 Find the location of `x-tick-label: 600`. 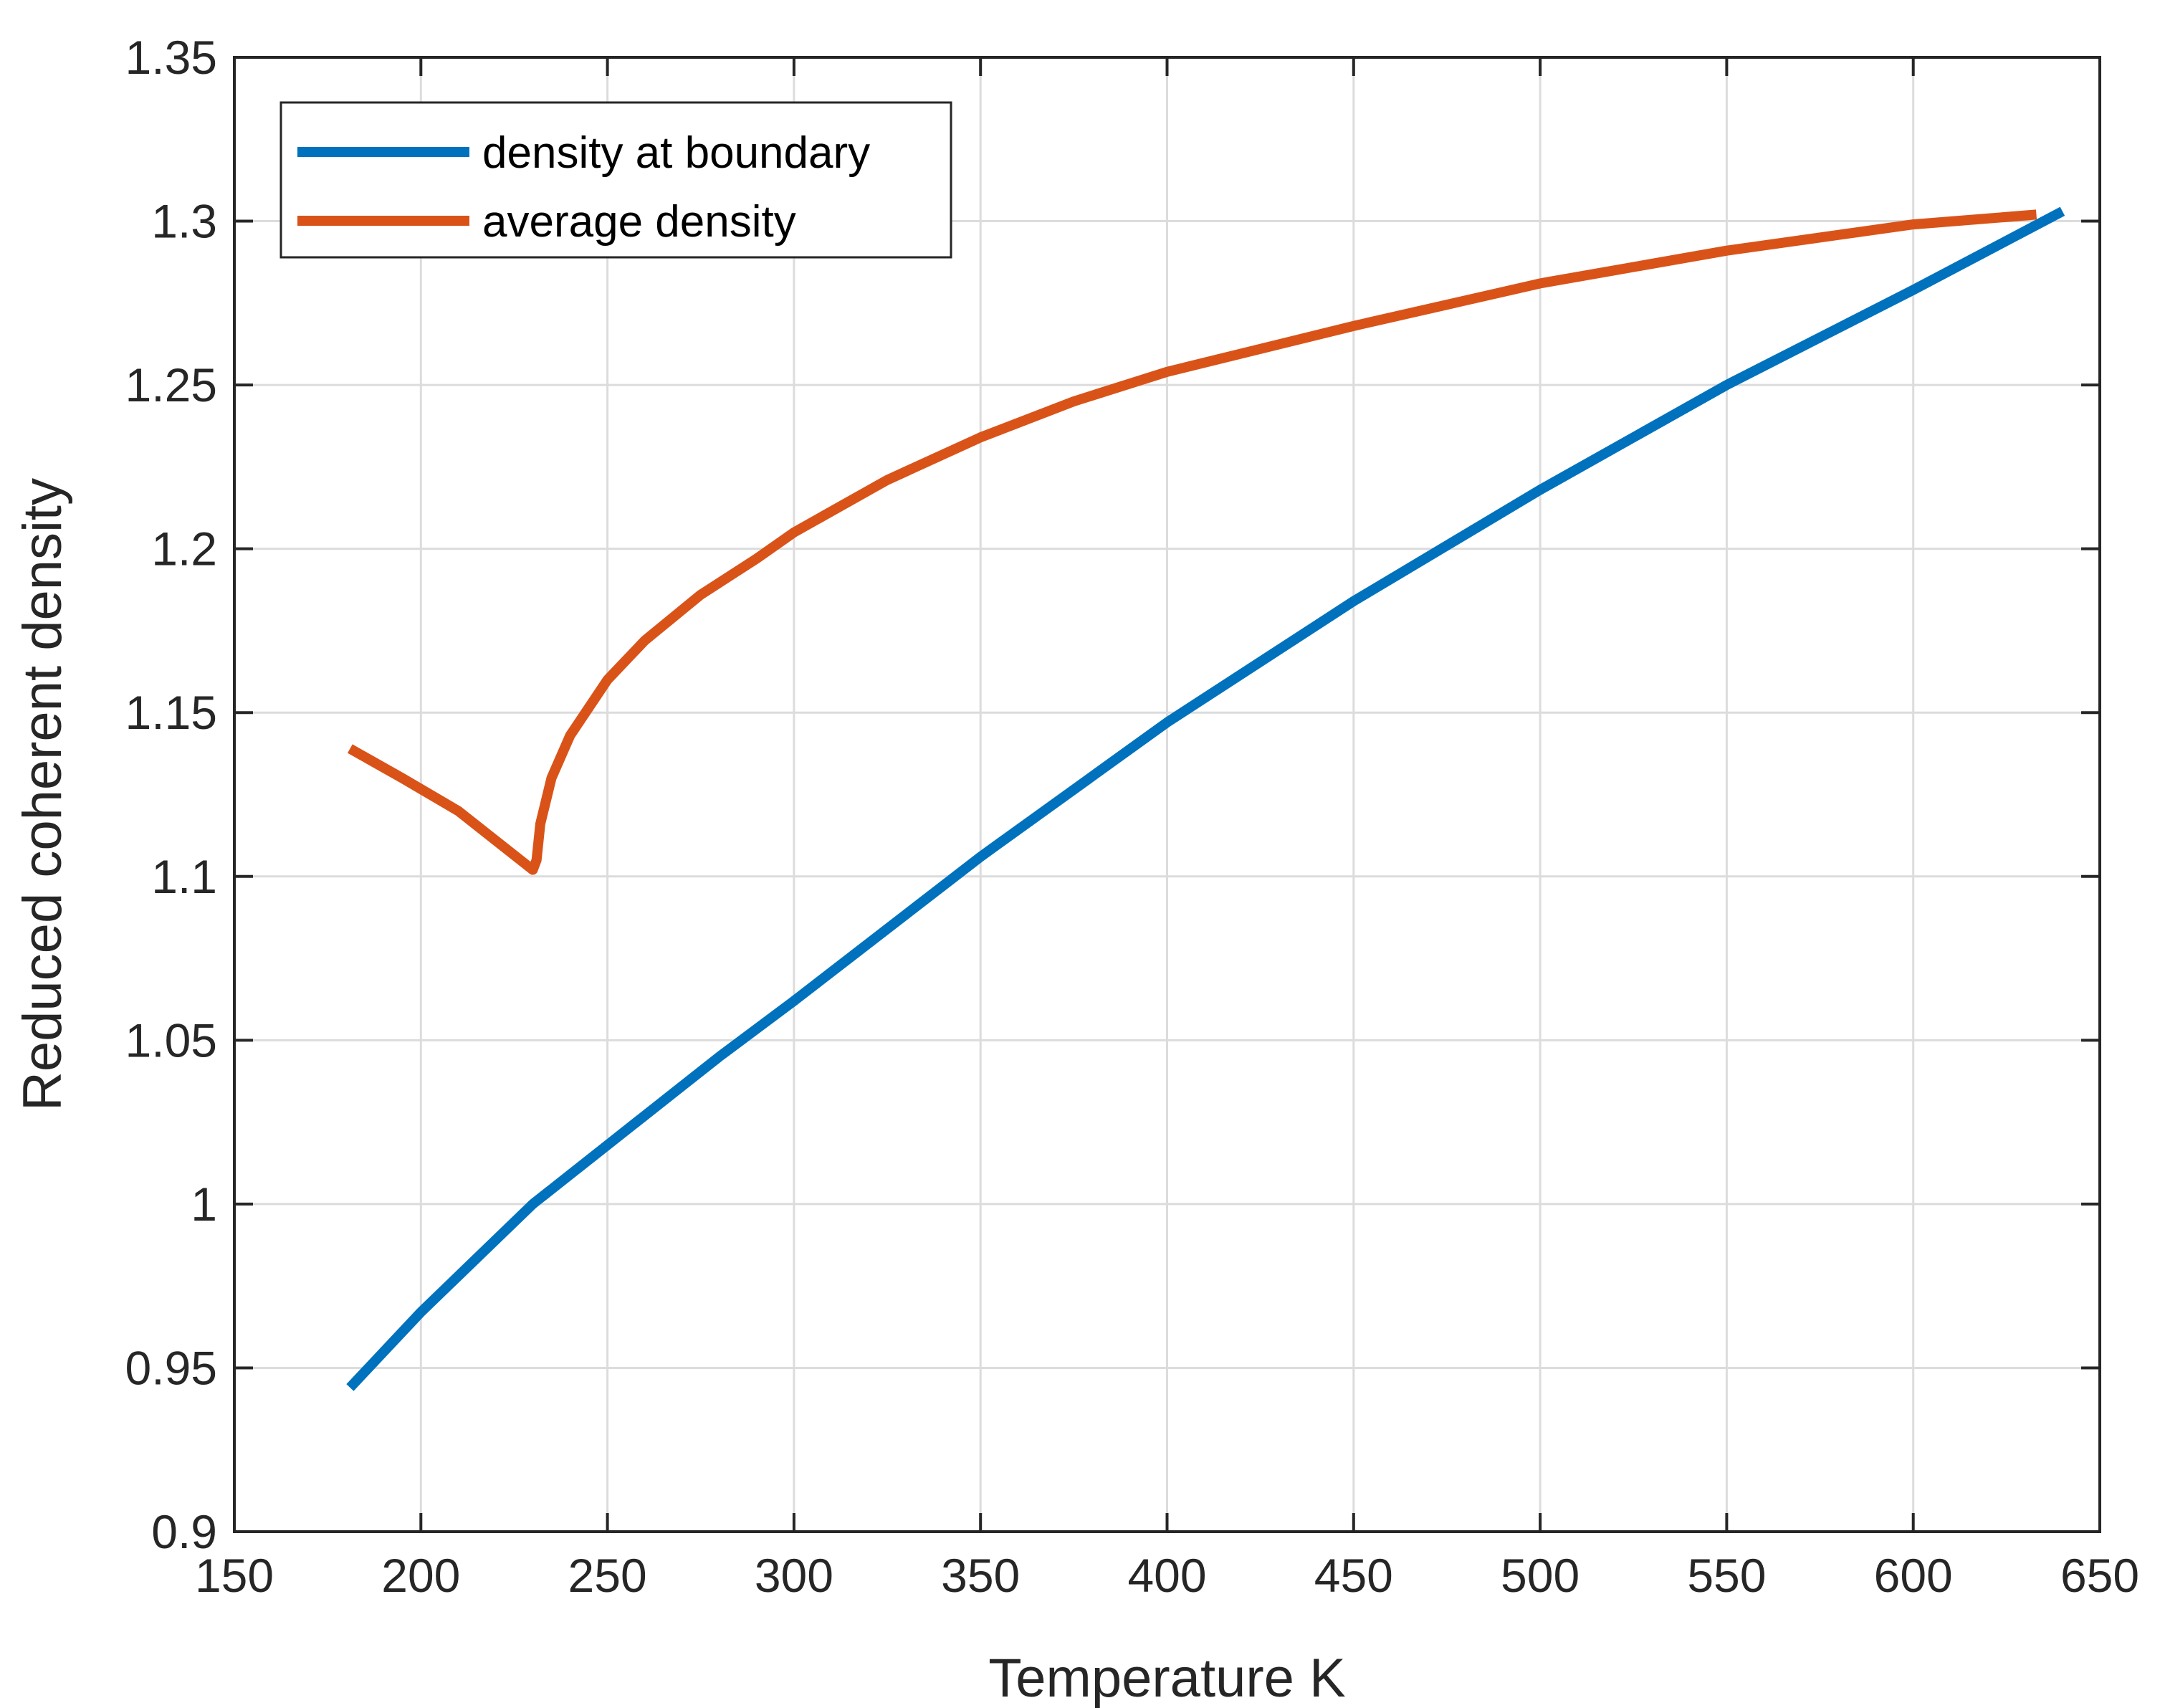

x-tick-label: 600 is located at coordinates (1913, 1575).